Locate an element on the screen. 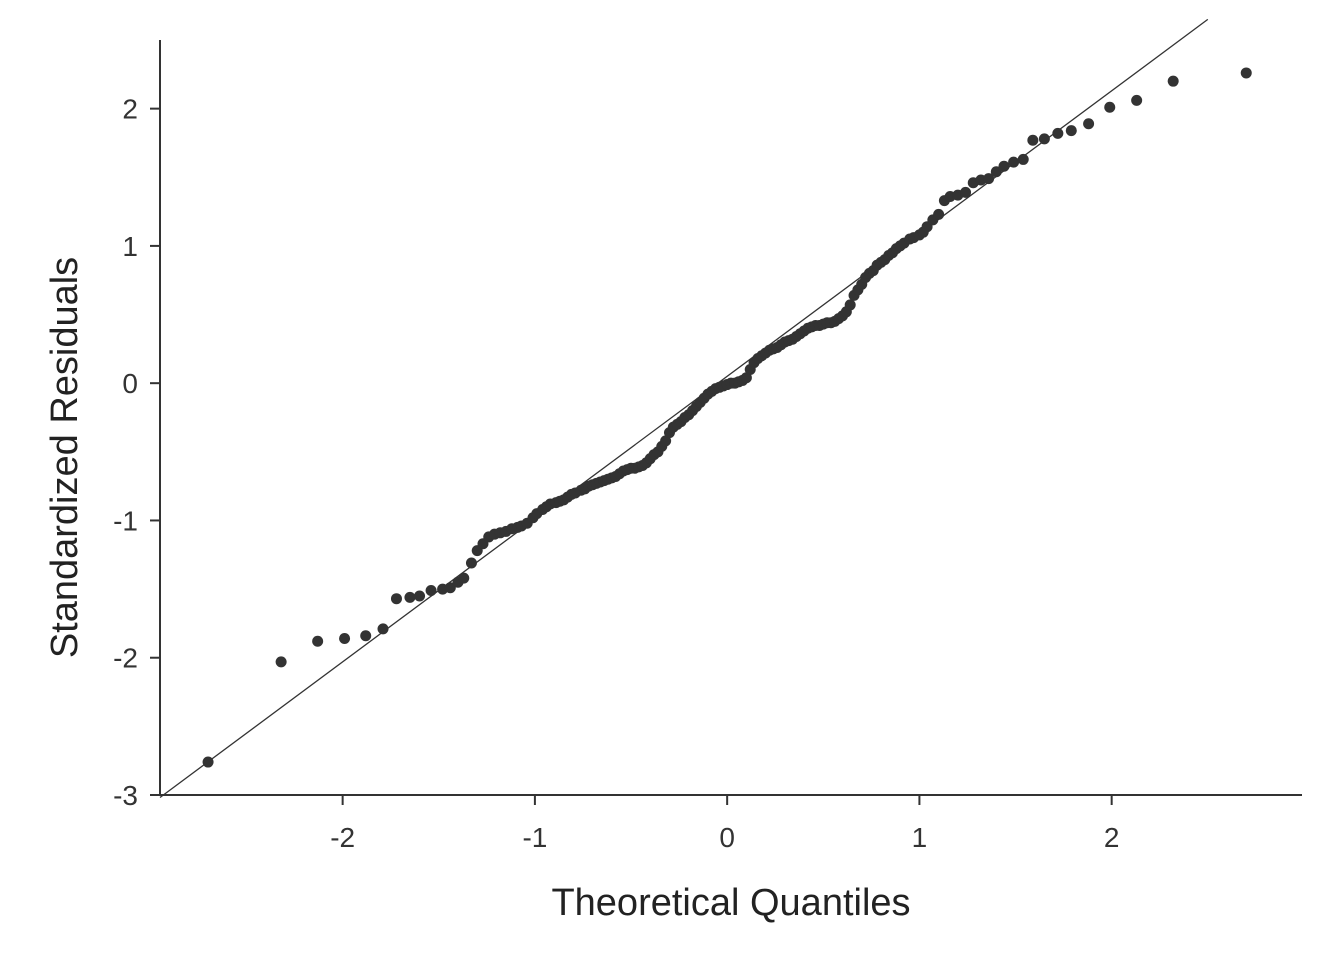  x-tick-label: 2 is located at coordinates (1112, 837).